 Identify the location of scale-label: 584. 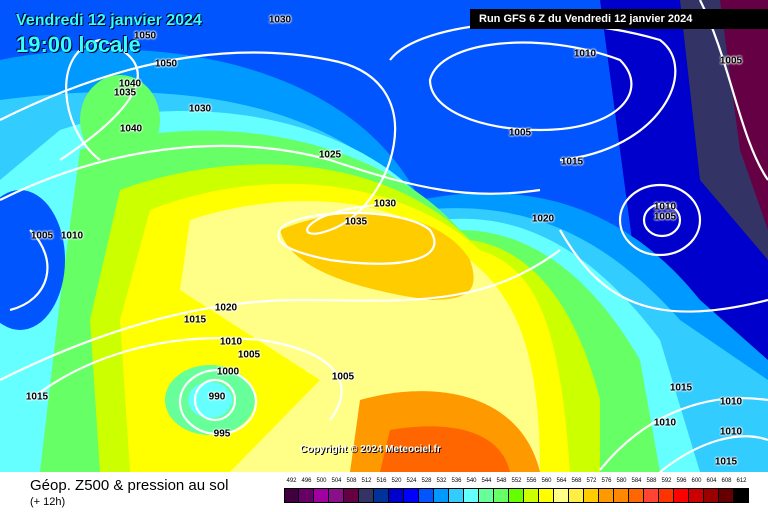
(636, 481).